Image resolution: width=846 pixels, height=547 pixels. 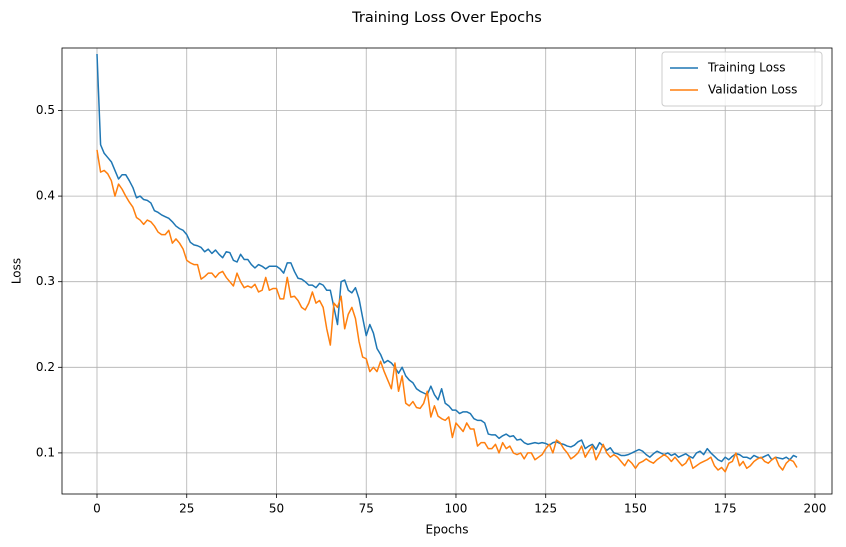 I want to click on x-tick-label: 100, so click(x=456, y=509).